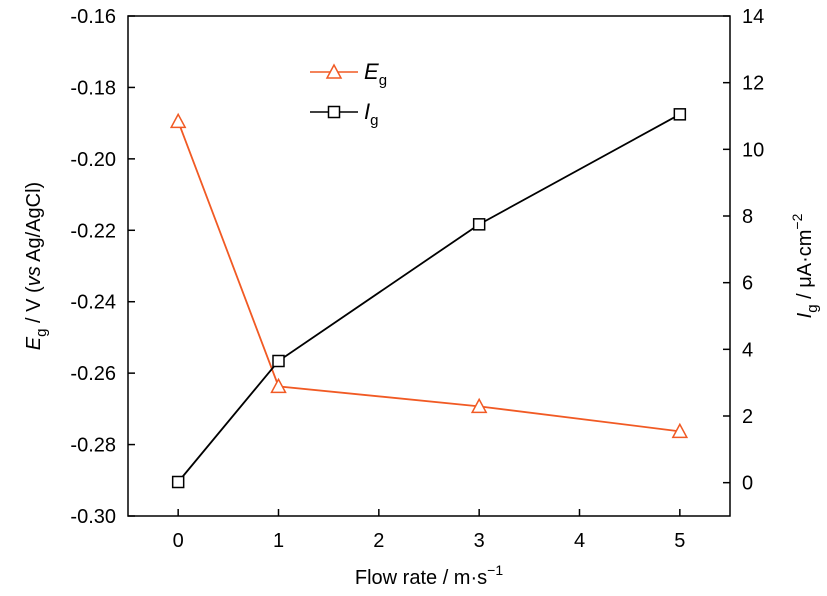 This screenshot has width=827, height=596. Describe the element at coordinates (375, 74) in the screenshot. I see `legend-label-eg: Eg` at that location.